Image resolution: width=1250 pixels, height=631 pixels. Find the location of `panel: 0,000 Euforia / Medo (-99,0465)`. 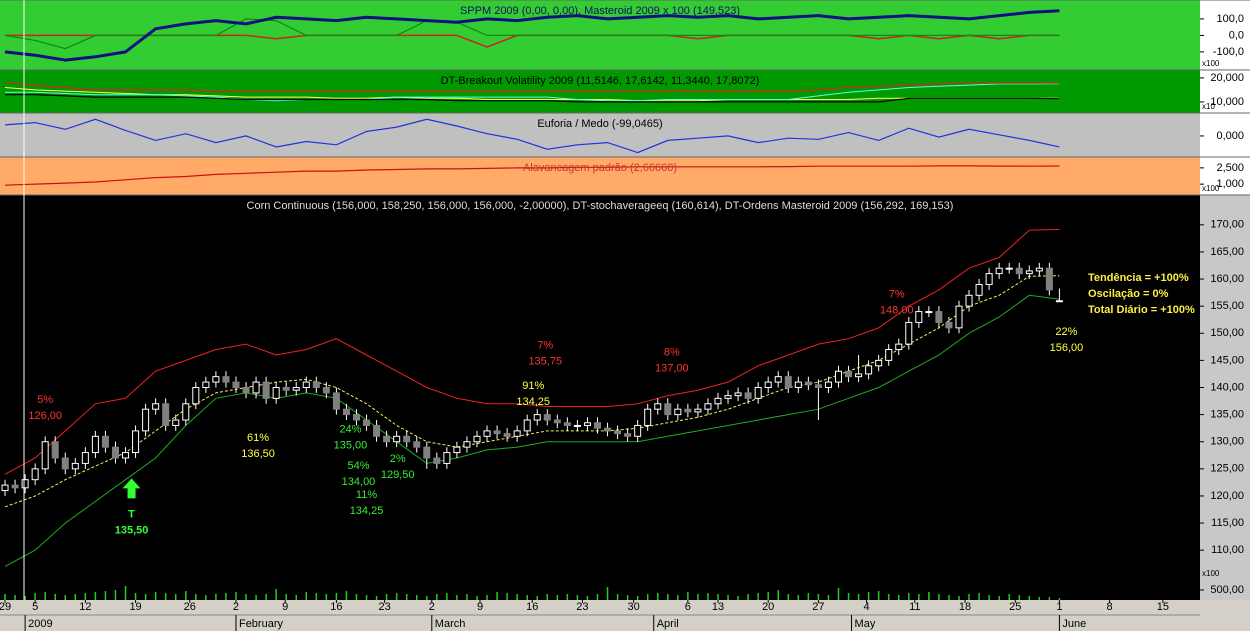

panel: 0,000 Euforia / Medo (-99,0465) is located at coordinates (625, 134).